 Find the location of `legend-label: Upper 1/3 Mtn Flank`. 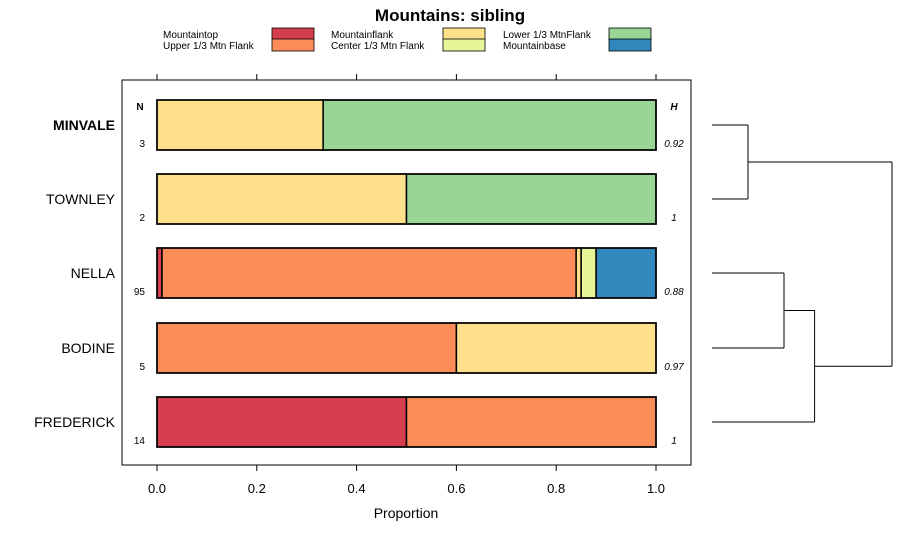

legend-label: Upper 1/3 Mtn Flank is located at coordinates (209, 46).